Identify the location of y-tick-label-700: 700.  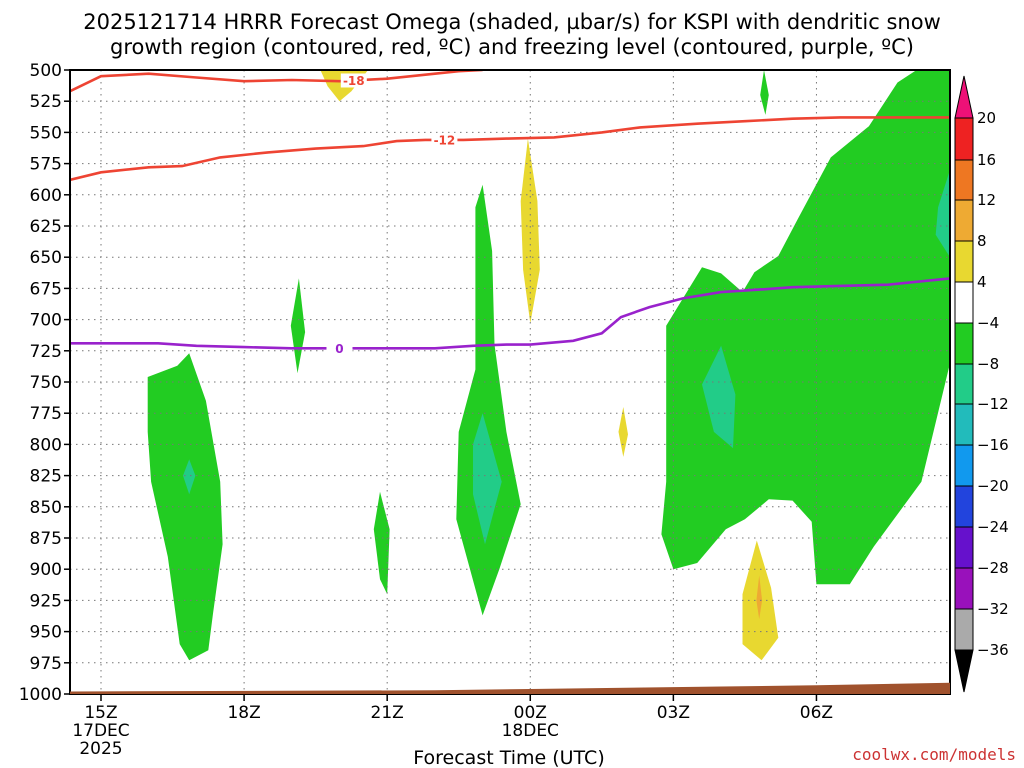
(46, 321).